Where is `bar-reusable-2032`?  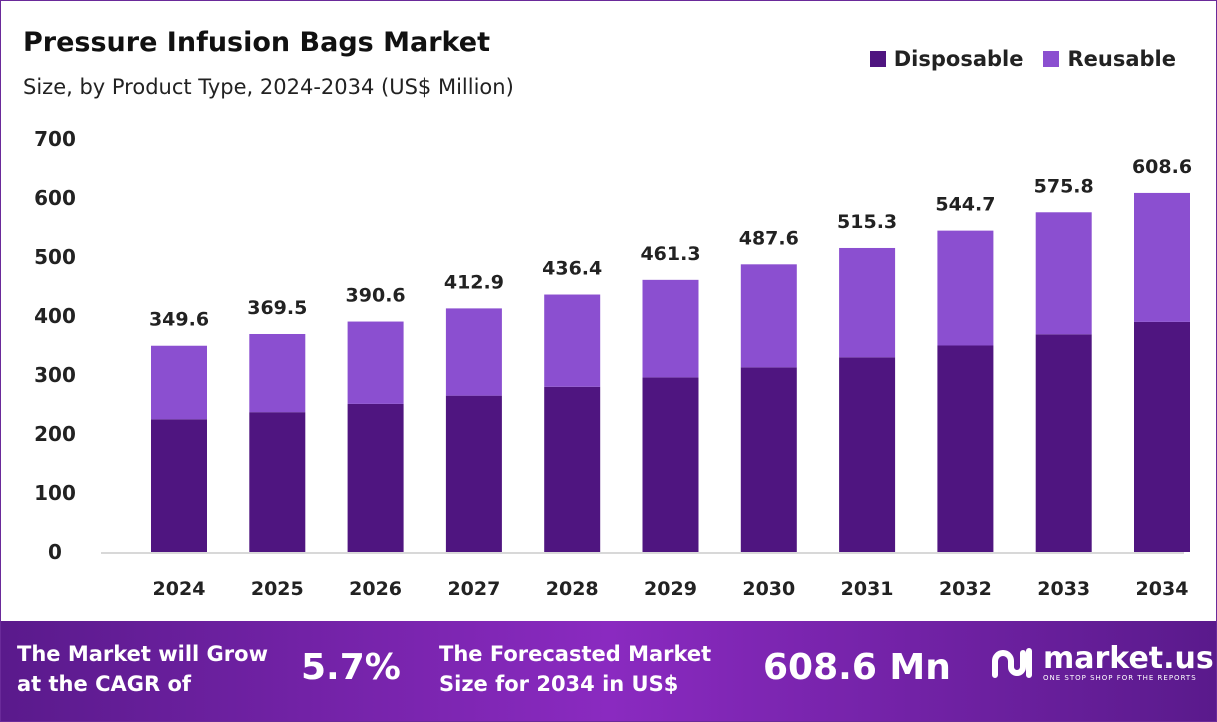
bar-reusable-2032 is located at coordinates (965, 288).